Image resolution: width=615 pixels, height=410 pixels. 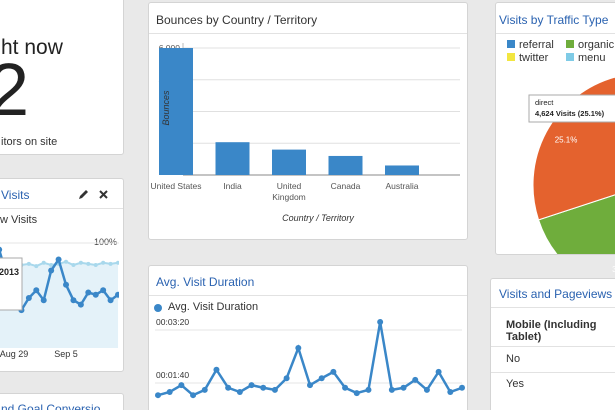 What do you see at coordinates (83, 194) in the screenshot?
I see `edit-icon` at bounding box center [83, 194].